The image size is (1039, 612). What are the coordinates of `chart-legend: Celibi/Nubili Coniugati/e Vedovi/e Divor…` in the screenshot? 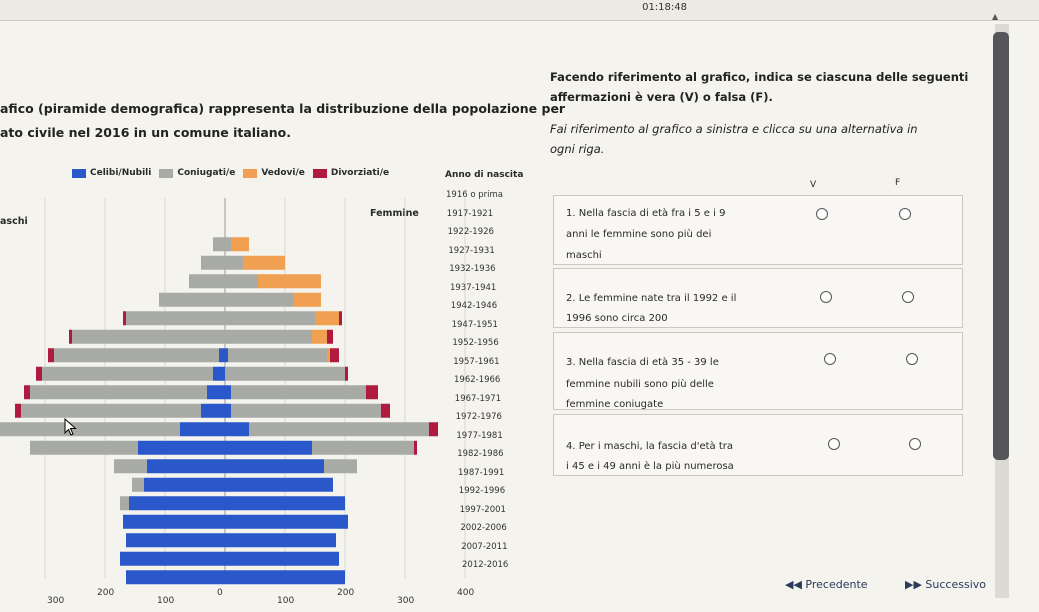 It's located at (230, 173).